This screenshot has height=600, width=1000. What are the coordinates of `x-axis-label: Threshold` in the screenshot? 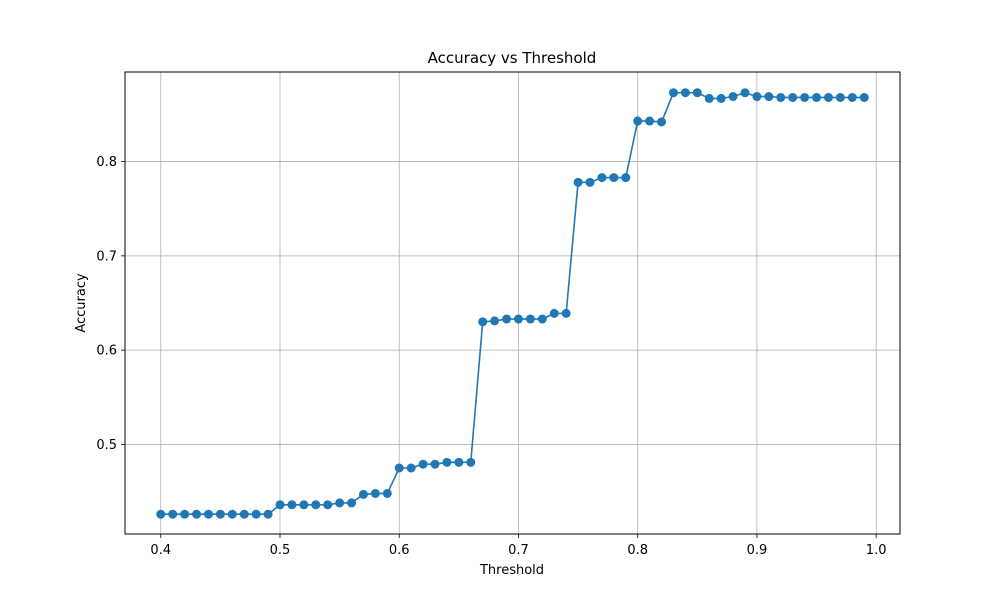 It's located at (511, 570).